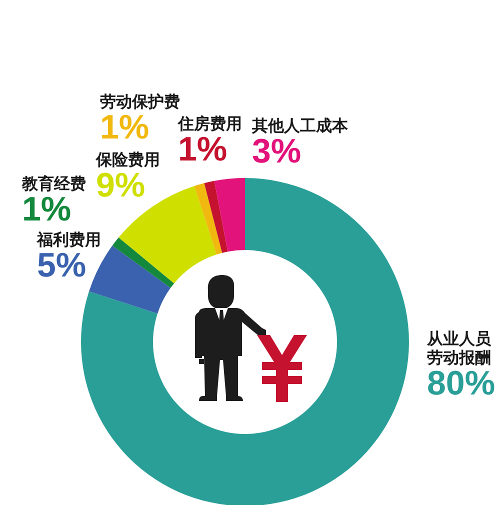  I want to click on slice-label: 教育经费, so click(53, 183).